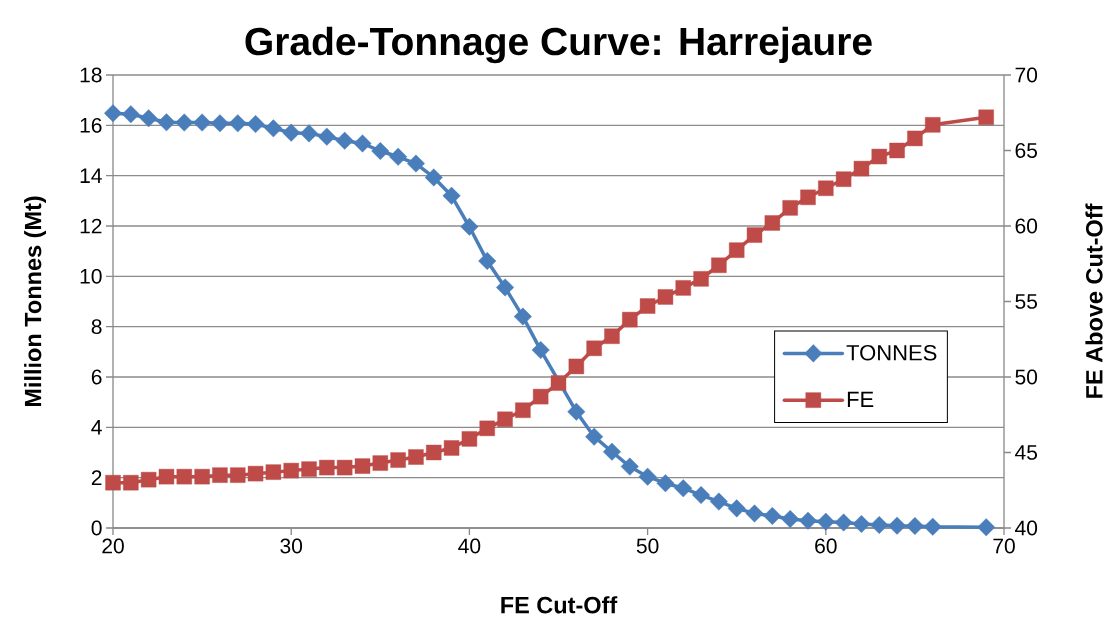 The height and width of the screenshot is (619, 1105). Describe the element at coordinates (96, 477) in the screenshot. I see `y-tick-label: 2` at that location.